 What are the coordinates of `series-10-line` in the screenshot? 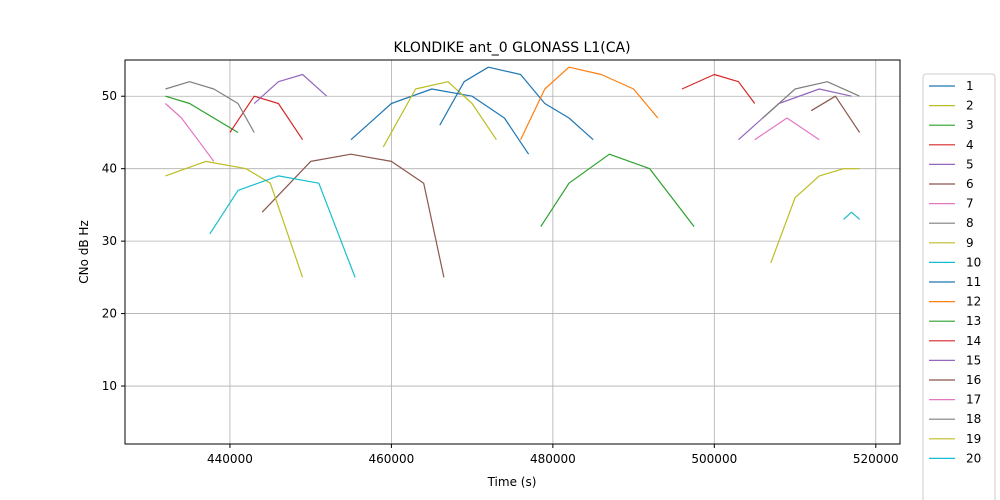 It's located at (282, 226).